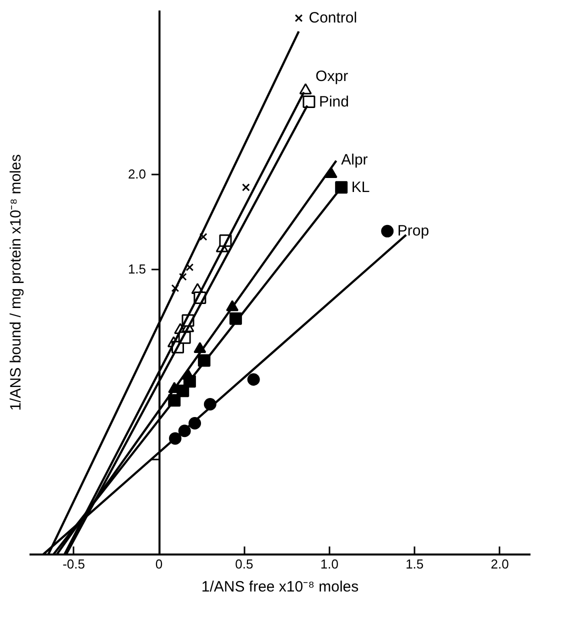 The height and width of the screenshot is (619, 561). What do you see at coordinates (333, 18) in the screenshot?
I see `series-label: Control` at bounding box center [333, 18].